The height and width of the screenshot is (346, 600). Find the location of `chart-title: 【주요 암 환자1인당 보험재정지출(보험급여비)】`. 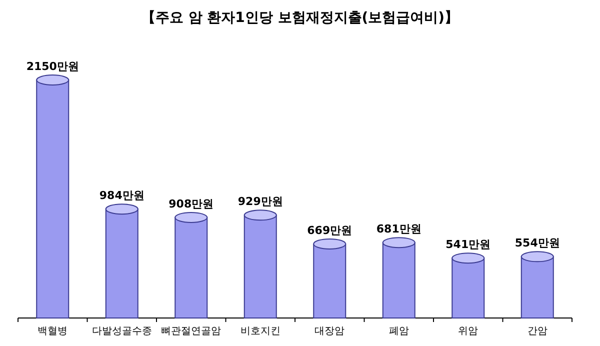

chart-title: 【주요 암 환자1인당 보험재정지출(보험급여비)】 is located at coordinates (300, 18).